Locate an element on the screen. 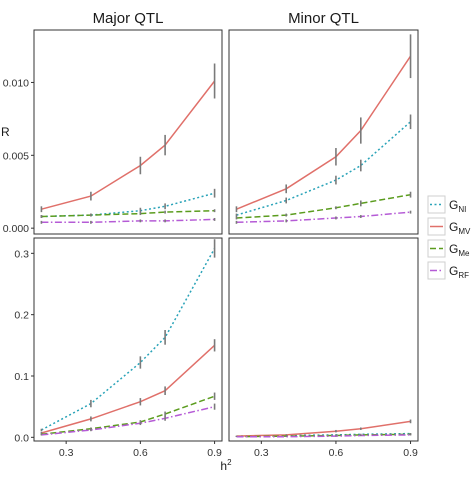 The height and width of the screenshot is (479, 474). legend-label: GNI is located at coordinates (457, 206).